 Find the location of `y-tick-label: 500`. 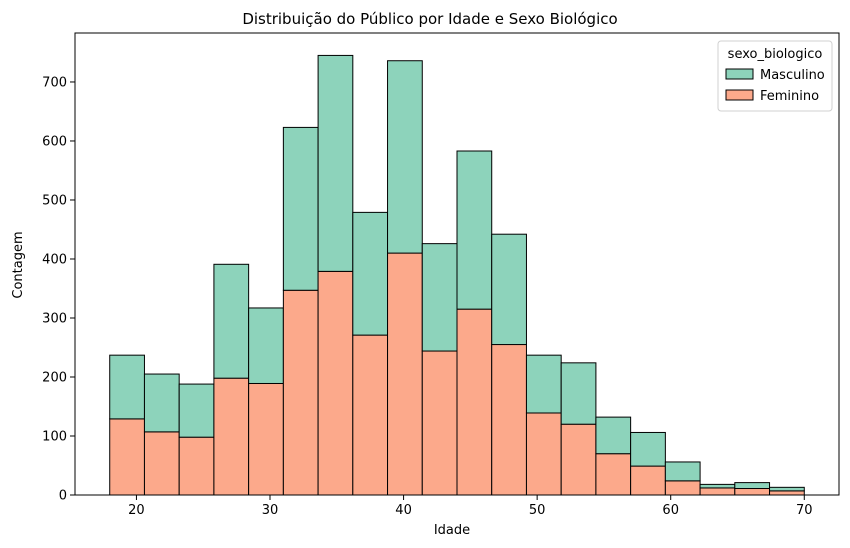

y-tick-label: 500 is located at coordinates (54, 200).